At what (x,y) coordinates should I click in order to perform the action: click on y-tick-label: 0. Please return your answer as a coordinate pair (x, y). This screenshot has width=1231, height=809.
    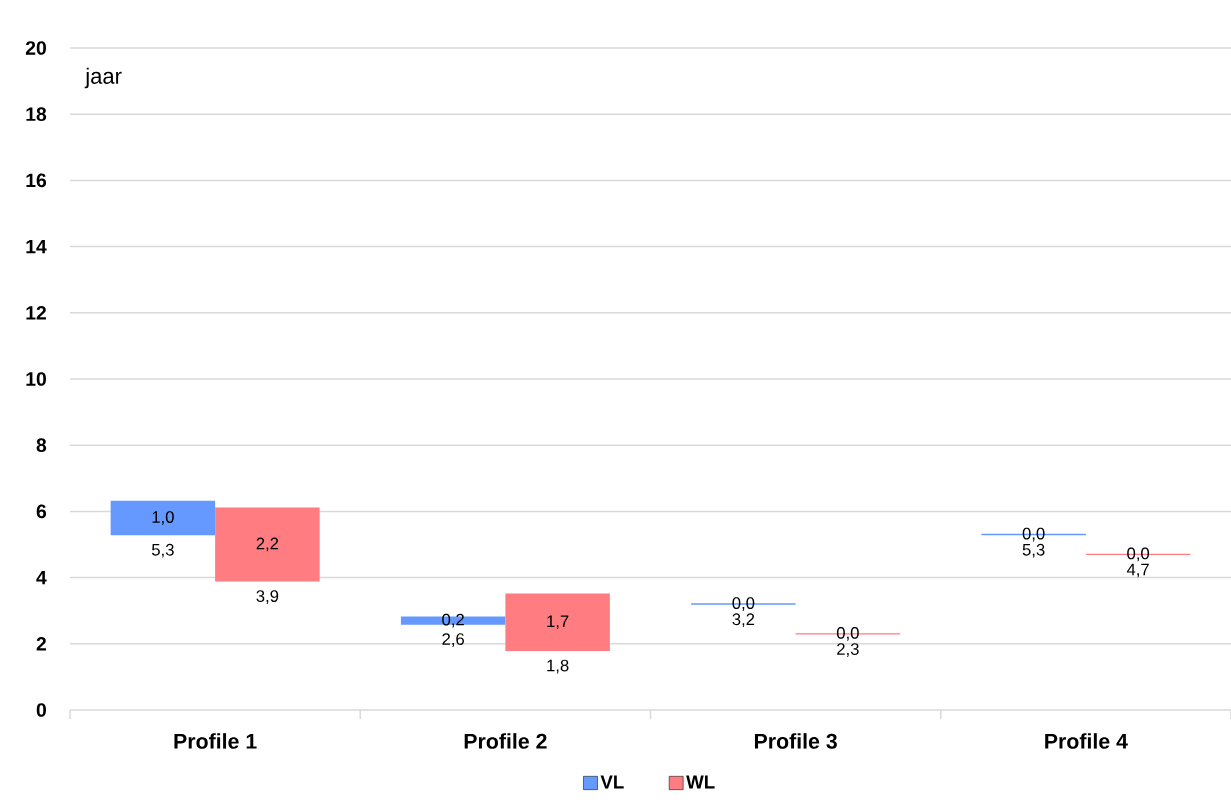
    Looking at the image, I should click on (41, 710).